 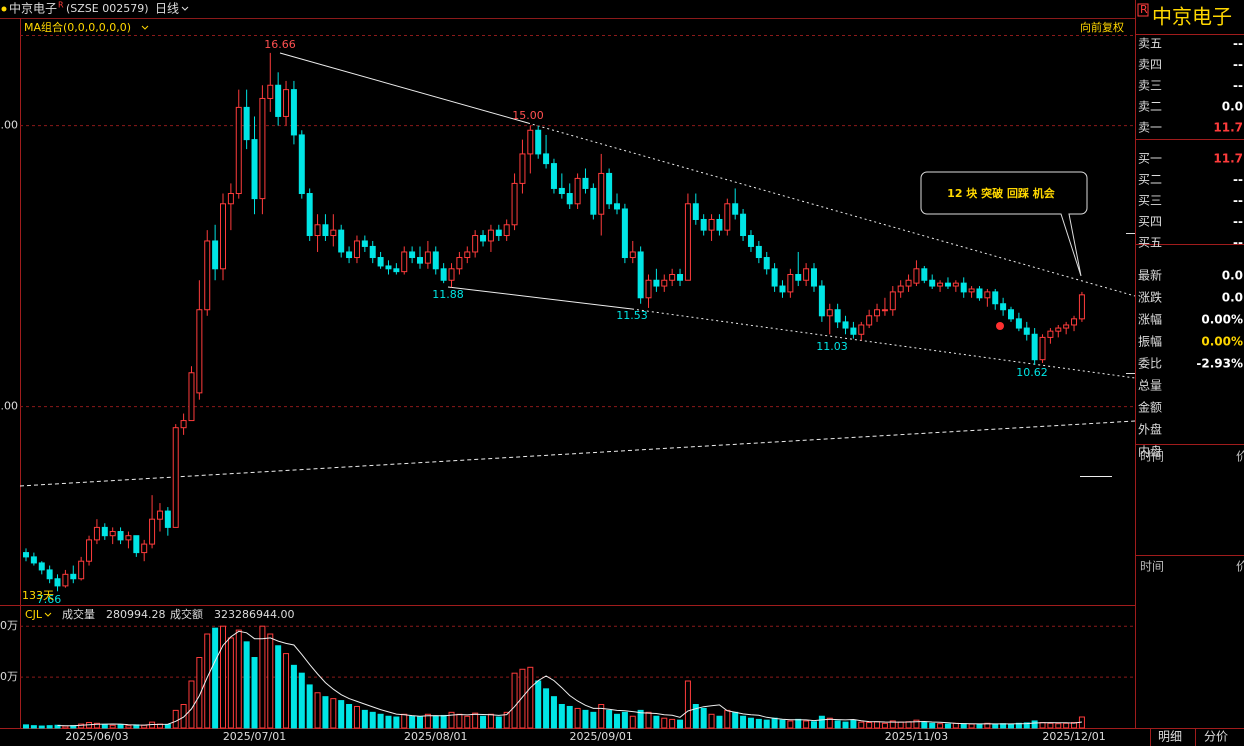 I want to click on tab: 明细, so click(x=1170, y=737).